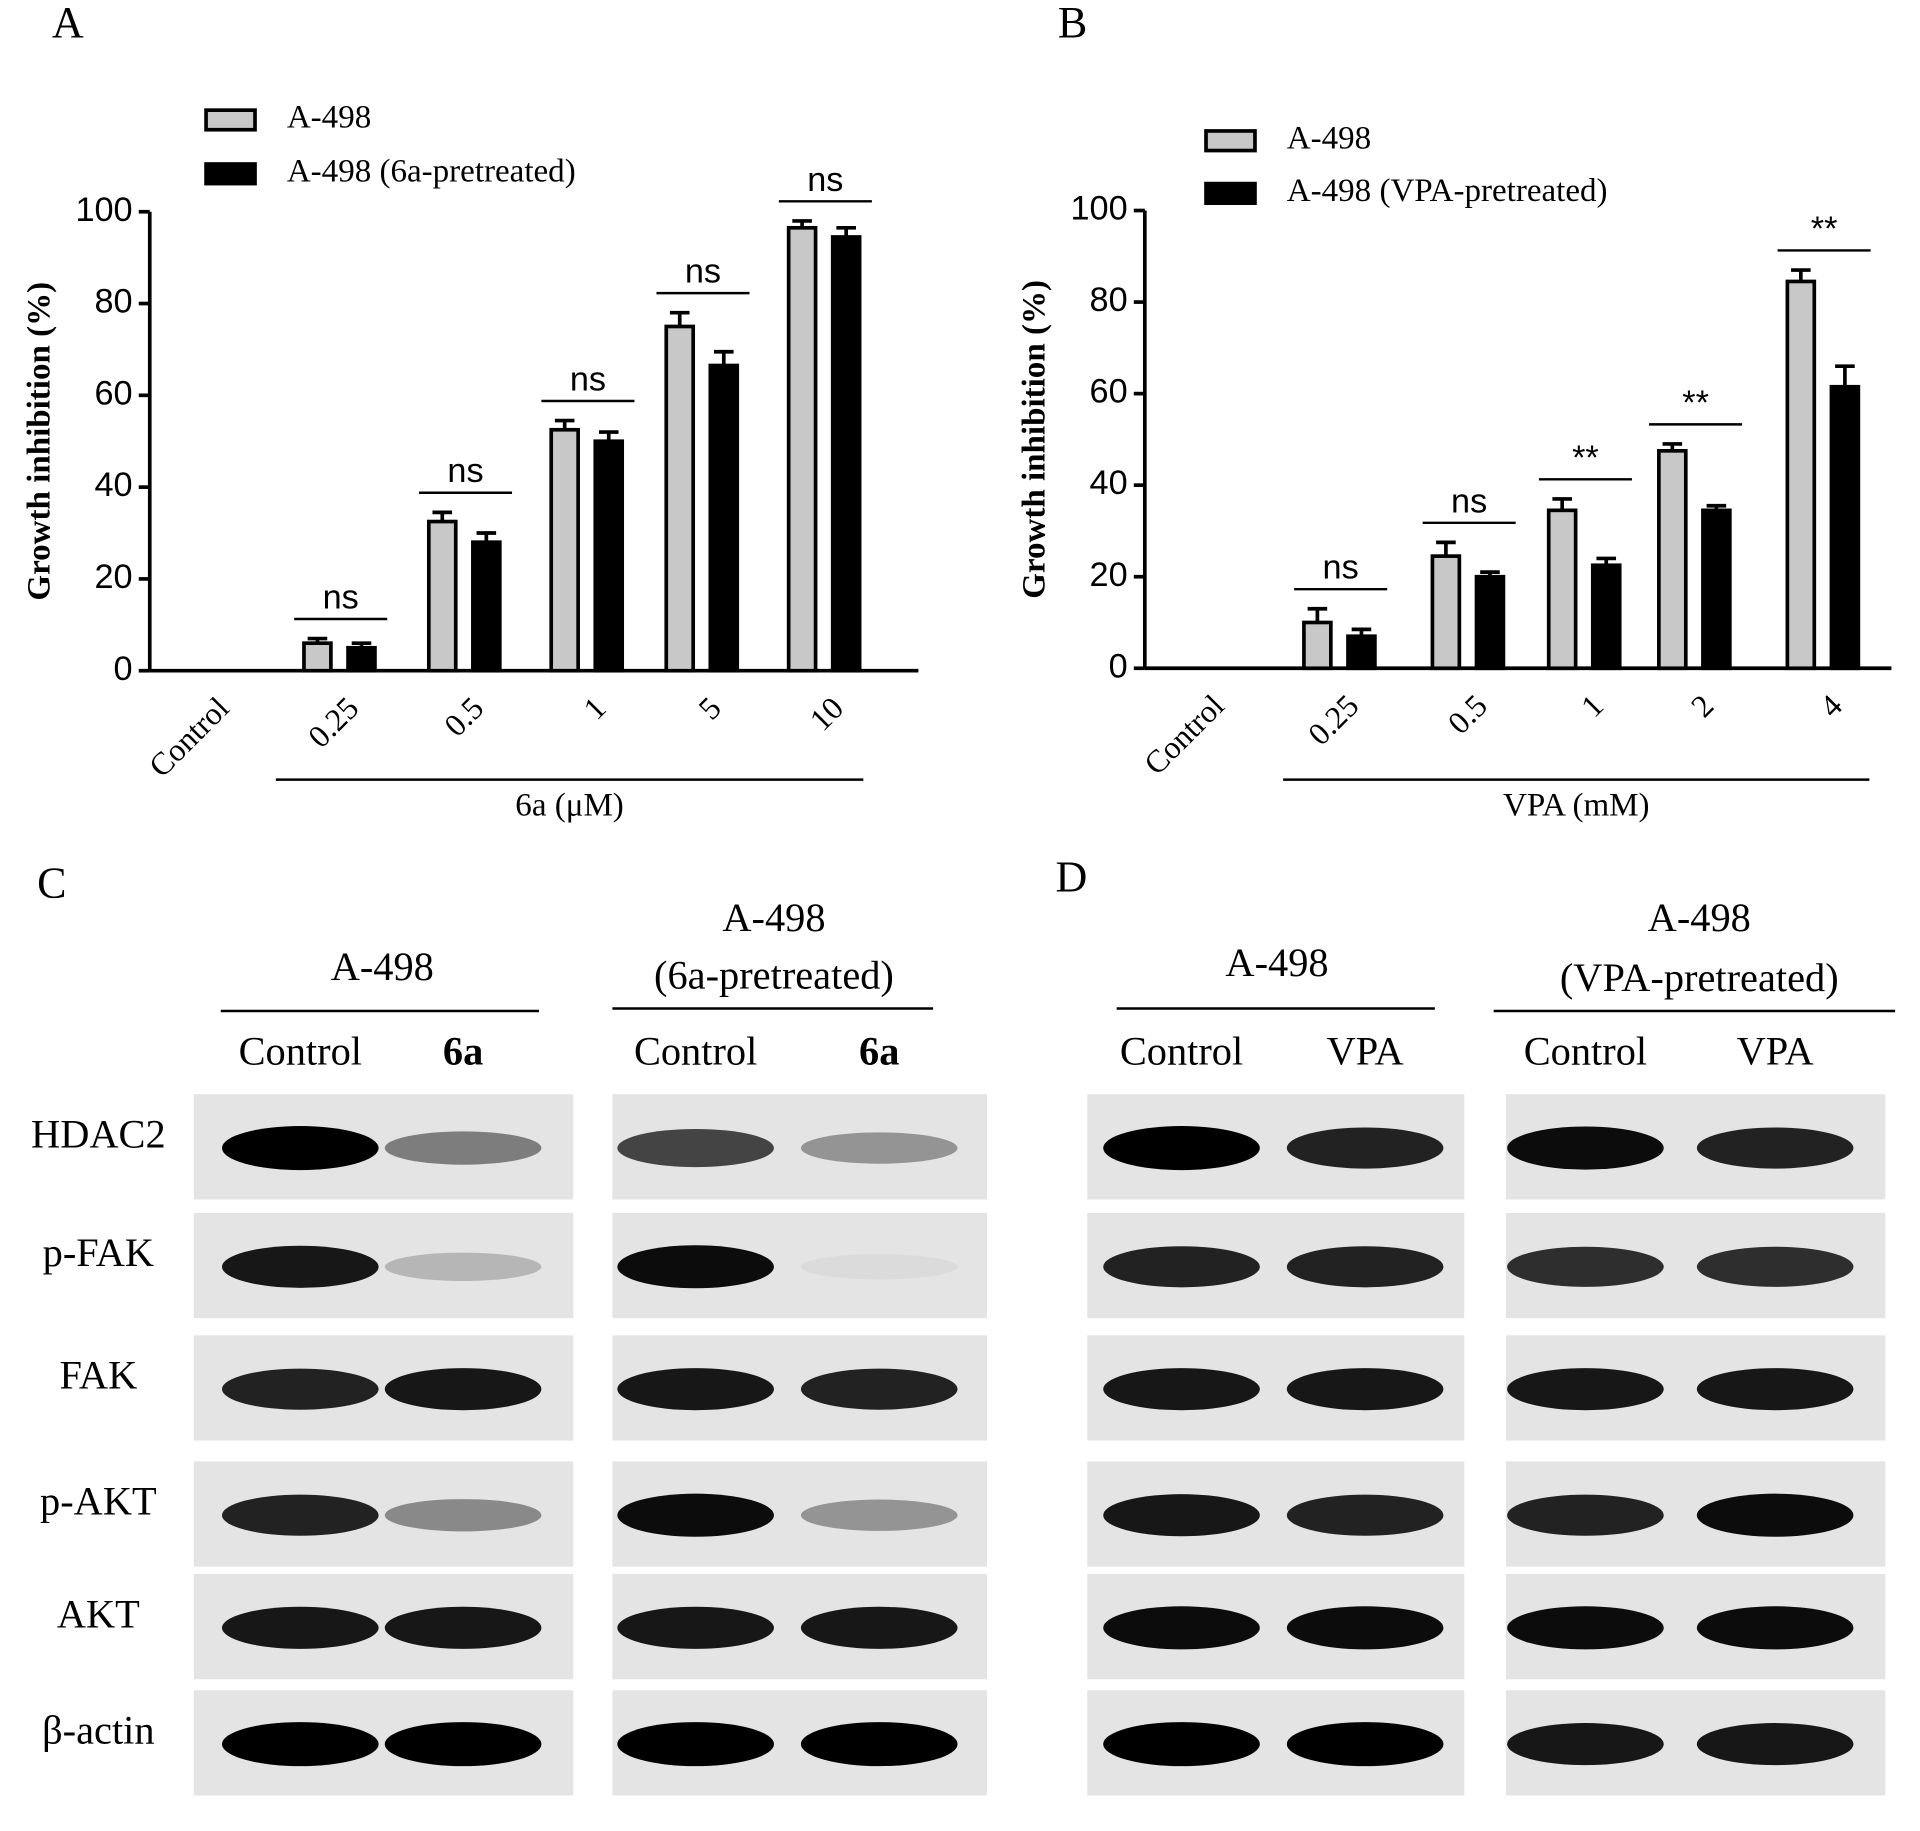 This screenshot has height=1831, width=1920. I want to click on x-tick-label: Control, so click(1184, 735).